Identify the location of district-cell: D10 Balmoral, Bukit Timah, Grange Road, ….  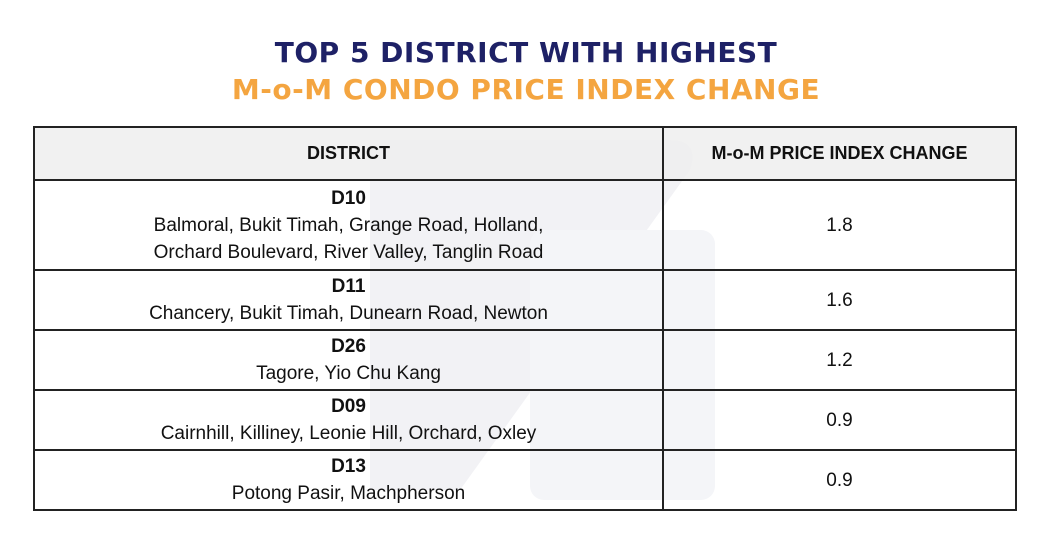
(348, 225).